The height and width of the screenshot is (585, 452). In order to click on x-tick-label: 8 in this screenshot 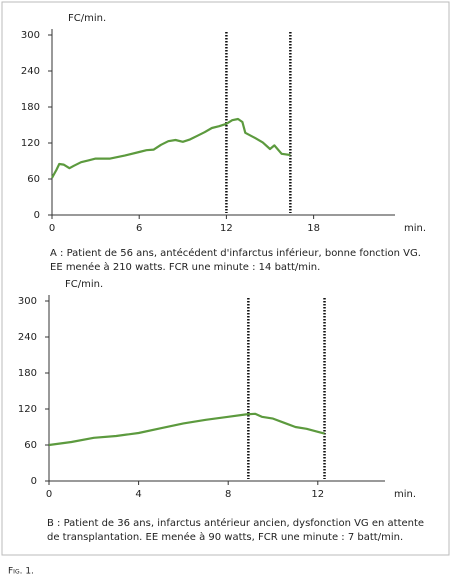, I will do `click(228, 494)`.